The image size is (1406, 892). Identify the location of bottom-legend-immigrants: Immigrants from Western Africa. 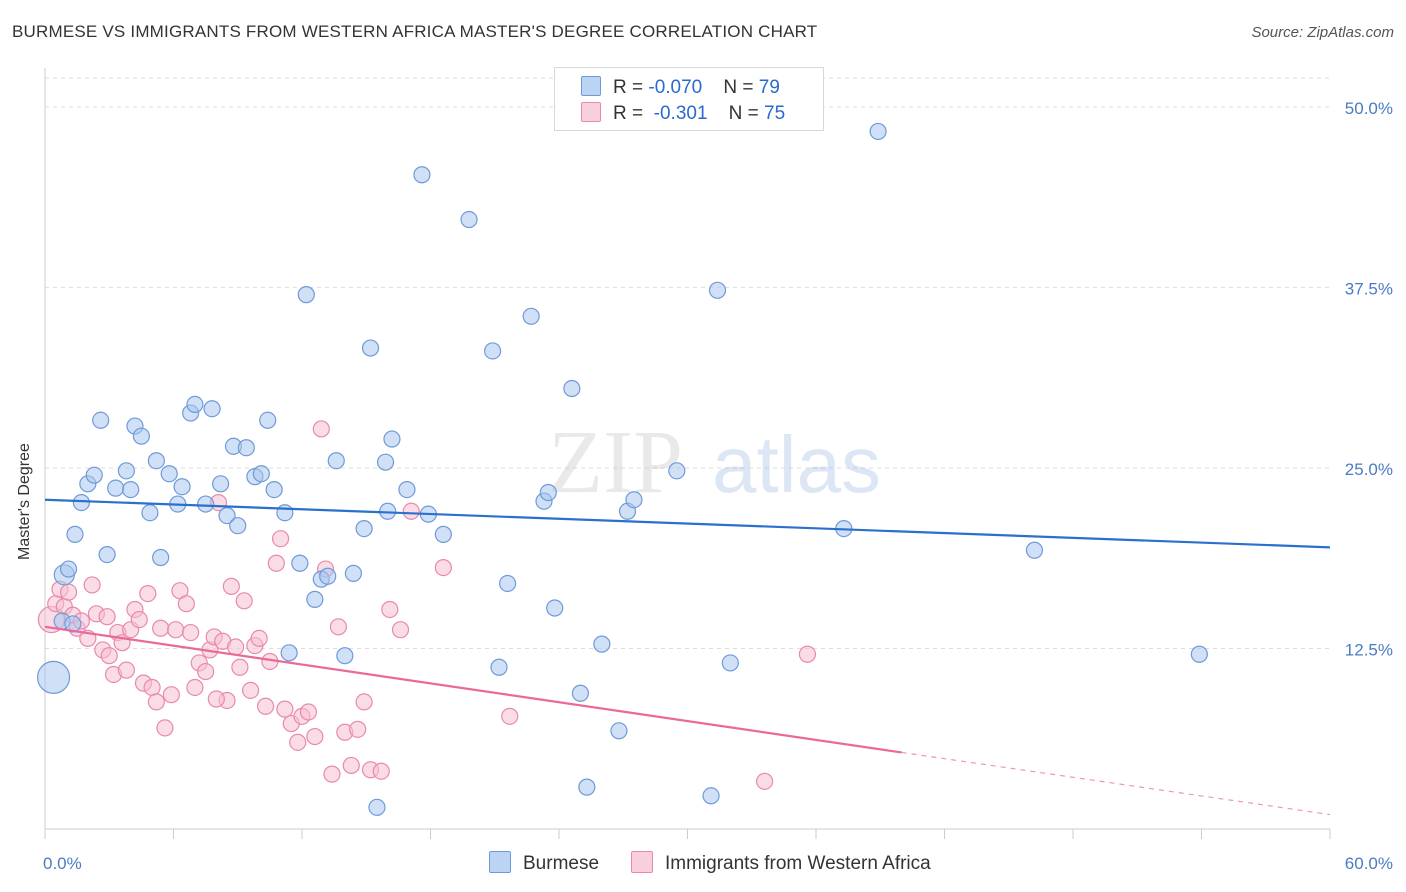
(781, 863).